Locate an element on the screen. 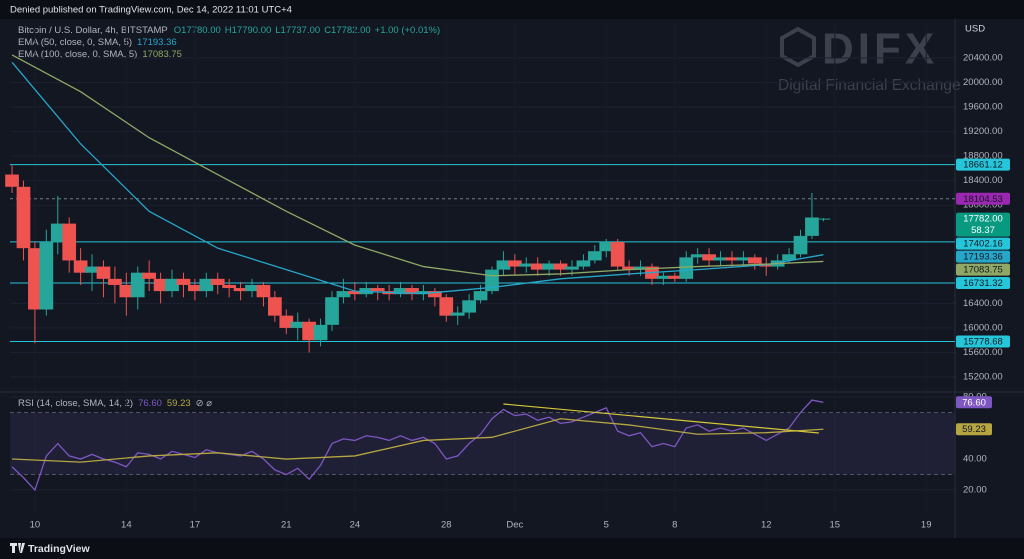  y-tick-label: 20000.00 is located at coordinates (983, 82).